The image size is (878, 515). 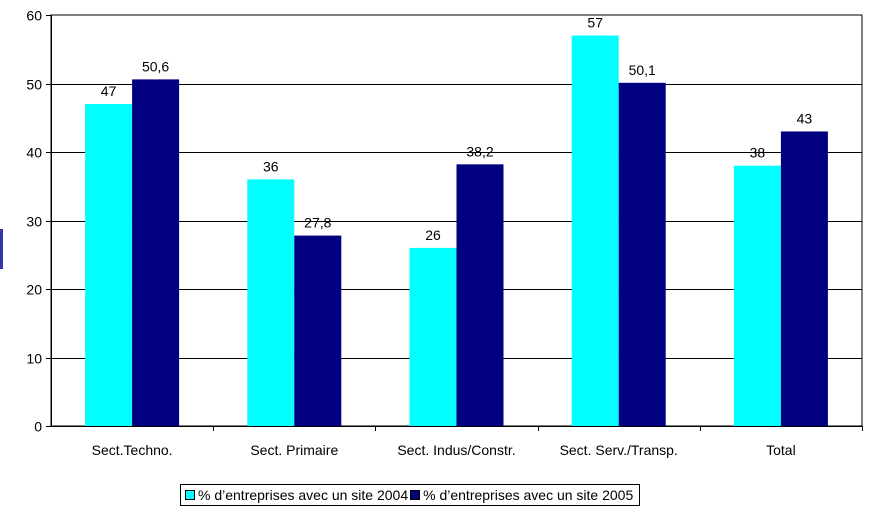 I want to click on legend-label-2004: % d’entreprises avec un site 2004, so click(x=303, y=495).